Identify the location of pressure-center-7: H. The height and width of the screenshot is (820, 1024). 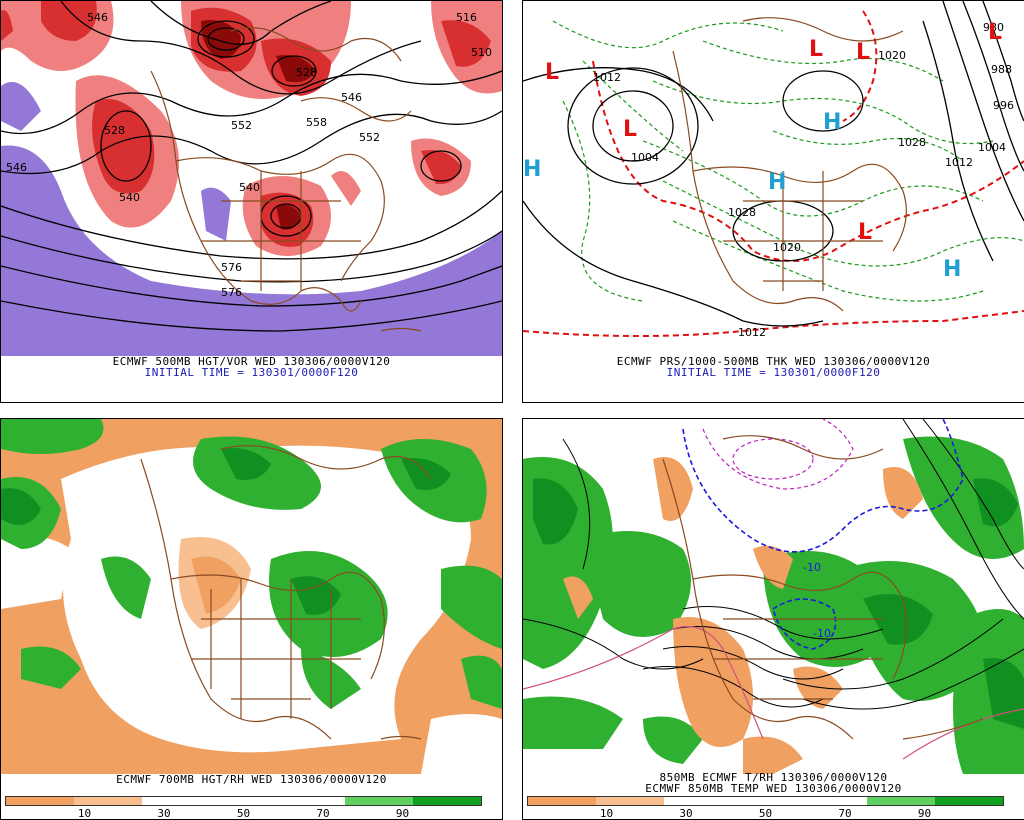
(777, 182).